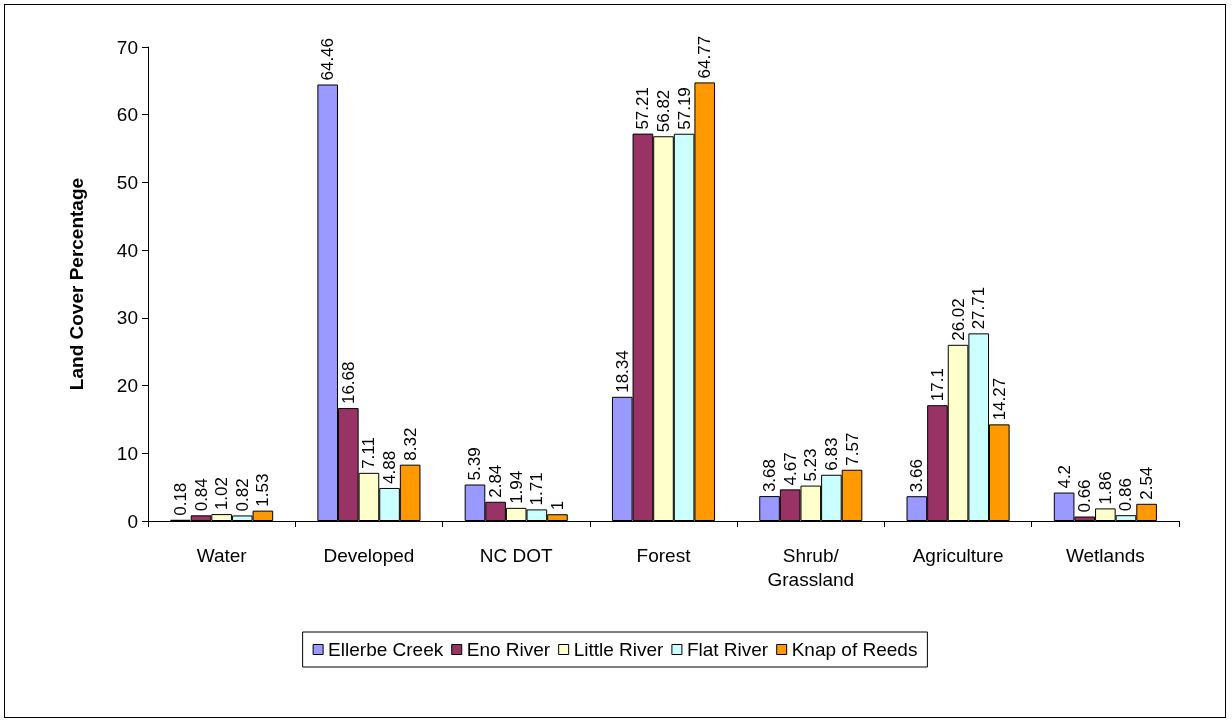 Image resolution: width=1232 pixels, height=724 pixels. I want to click on data-label: 0.82, so click(242, 495).